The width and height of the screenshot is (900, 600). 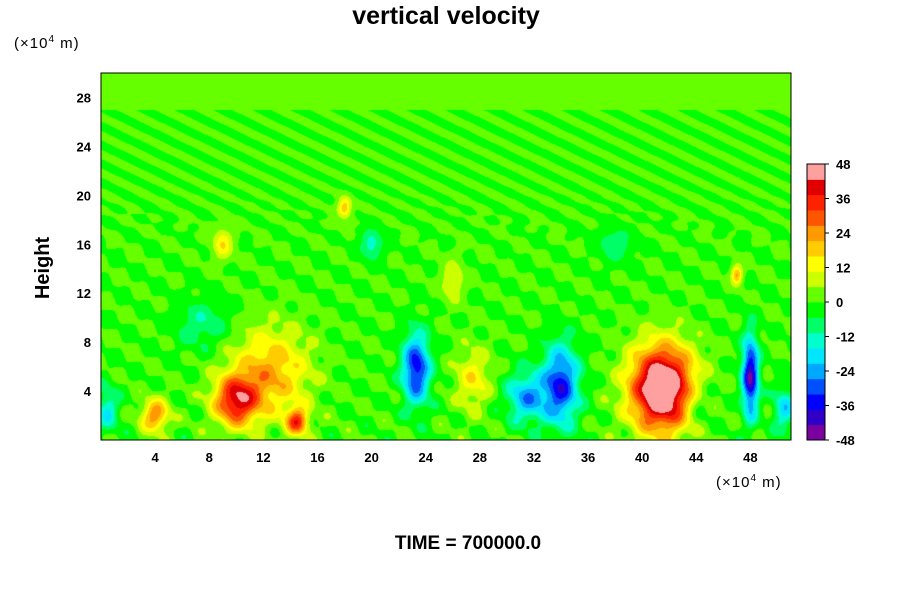 What do you see at coordinates (88, 391) in the screenshot?
I see `y-tick-label: 4` at bounding box center [88, 391].